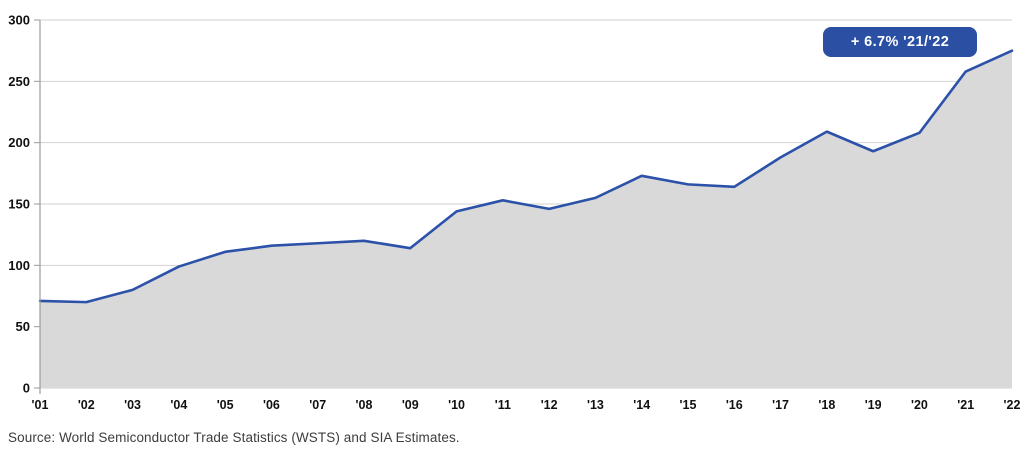  I want to click on x-tick-label: '15, so click(688, 405).